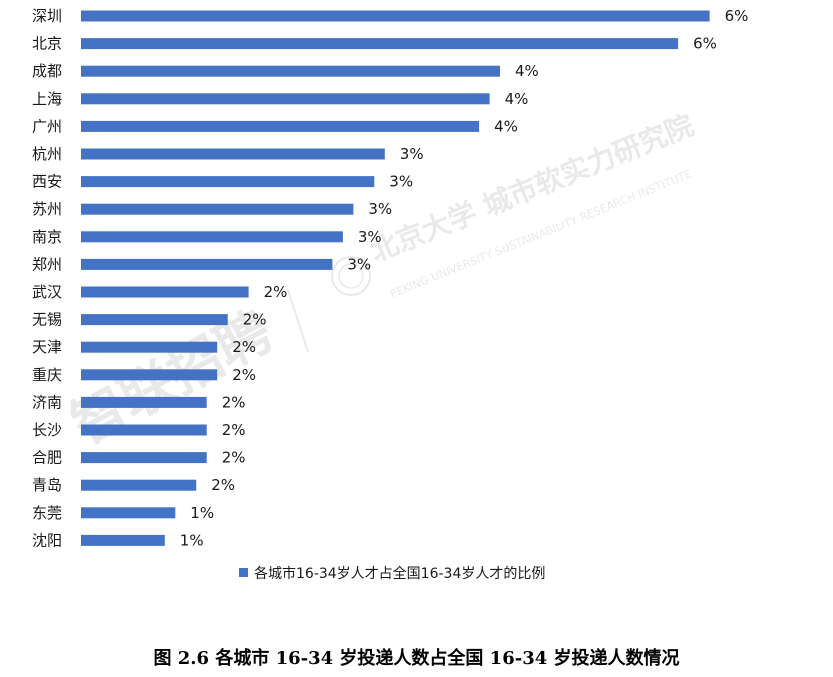  I want to click on category-label: 南京, so click(47, 237).